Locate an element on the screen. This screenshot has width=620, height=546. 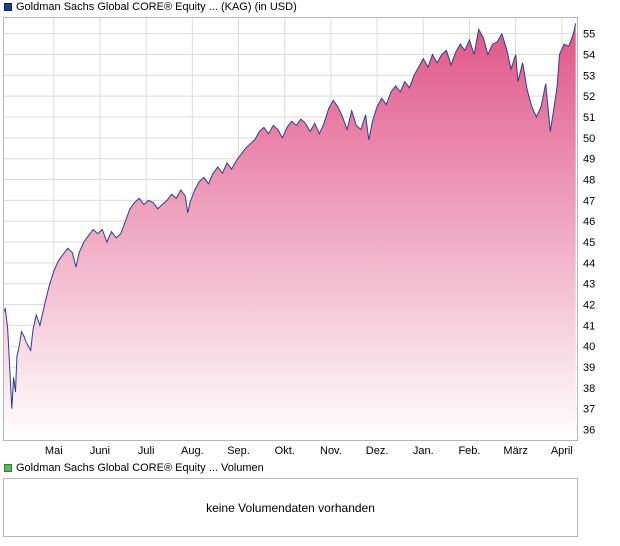
y-tick-label: 43 is located at coordinates (589, 285).